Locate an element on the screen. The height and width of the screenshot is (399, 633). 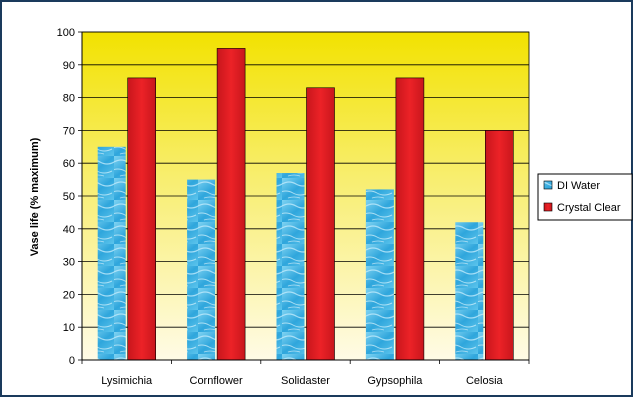
legend-item-di-water: DI Water is located at coordinates (571, 186).